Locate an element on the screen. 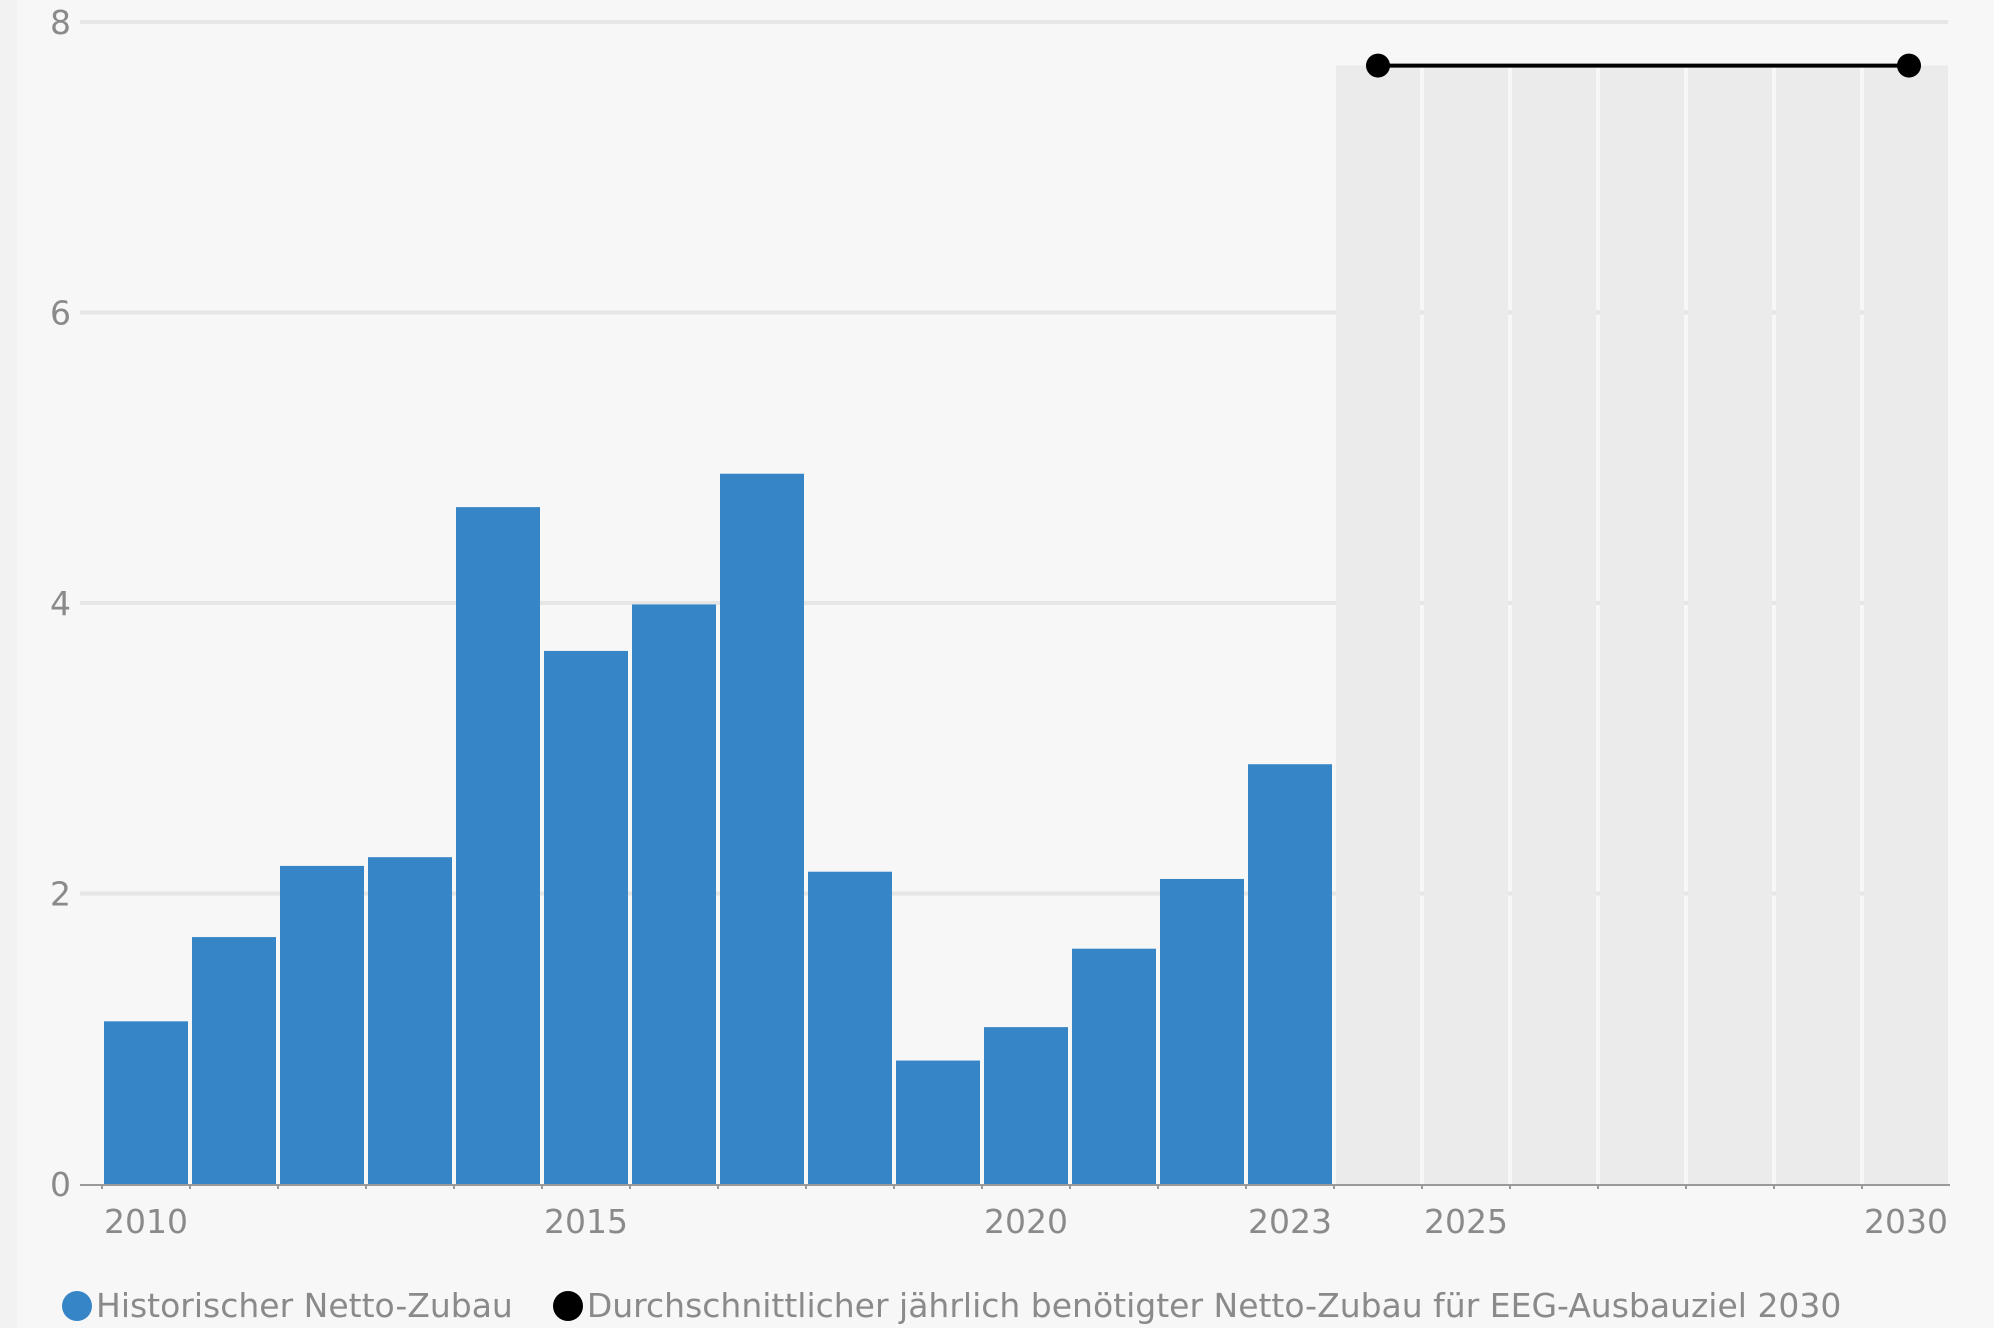 The image size is (1994, 1328). bar-2022 is located at coordinates (1202, 1031).